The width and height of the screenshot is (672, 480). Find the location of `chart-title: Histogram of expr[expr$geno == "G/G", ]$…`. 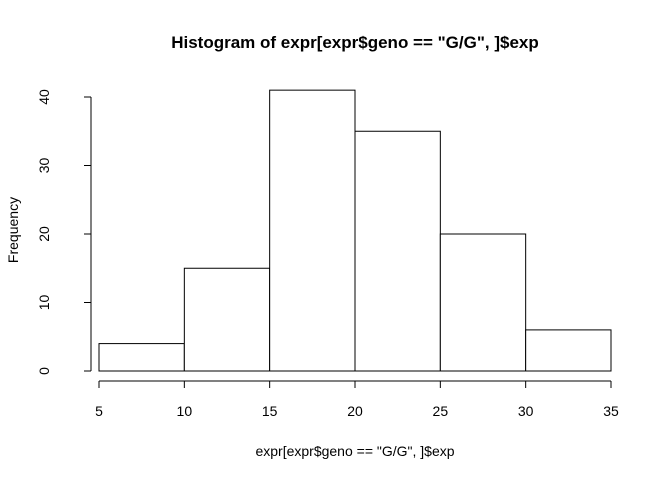

chart-title: Histogram of expr[expr$geno == "G/G", ]$… is located at coordinates (355, 42).